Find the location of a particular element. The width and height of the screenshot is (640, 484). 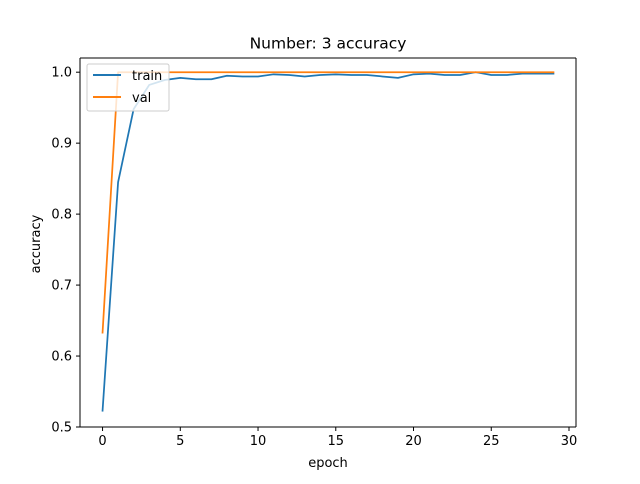

x-tick-label: 30 is located at coordinates (569, 441).